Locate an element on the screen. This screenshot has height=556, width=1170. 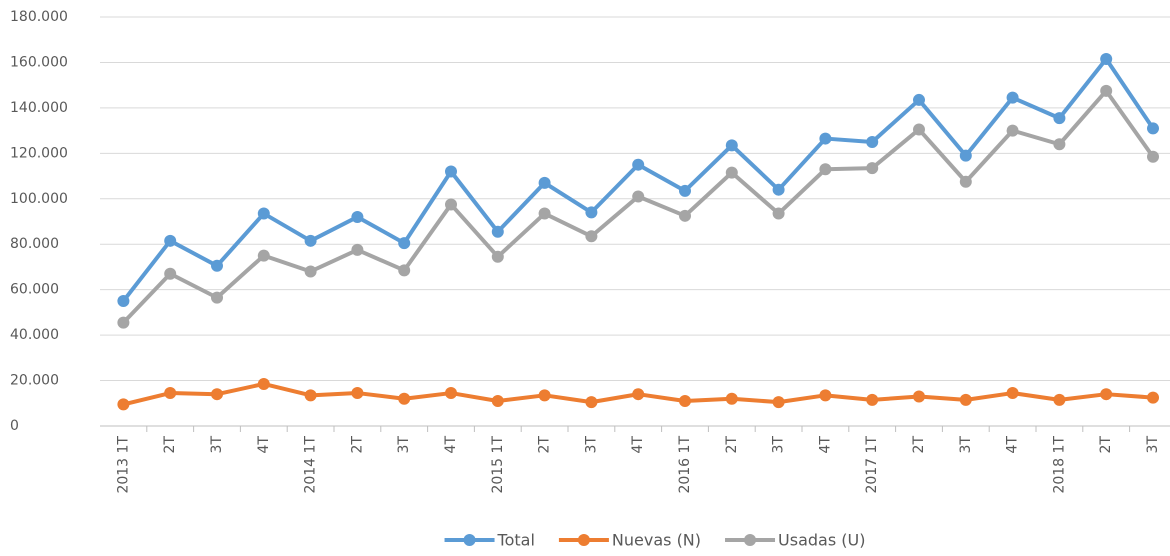
legend-label: Usadas (U) is located at coordinates (821, 540).